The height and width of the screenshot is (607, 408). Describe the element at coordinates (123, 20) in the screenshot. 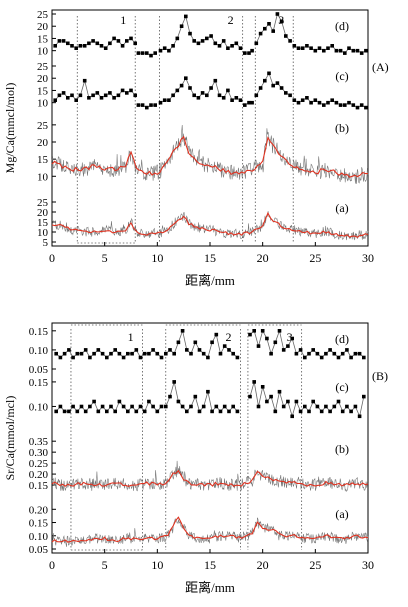

I see `zone-label: 1` at that location.